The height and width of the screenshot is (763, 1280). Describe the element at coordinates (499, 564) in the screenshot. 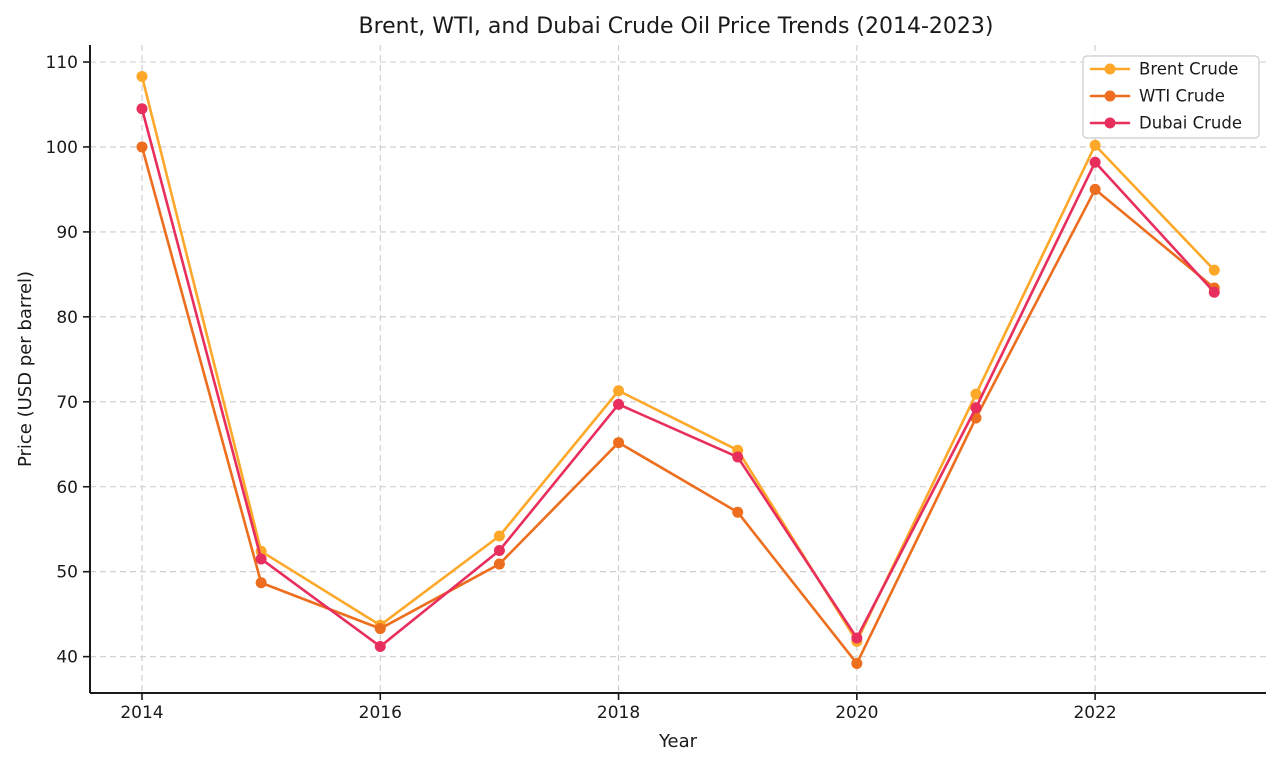

I see `data-point-wti-crude-2017` at that location.